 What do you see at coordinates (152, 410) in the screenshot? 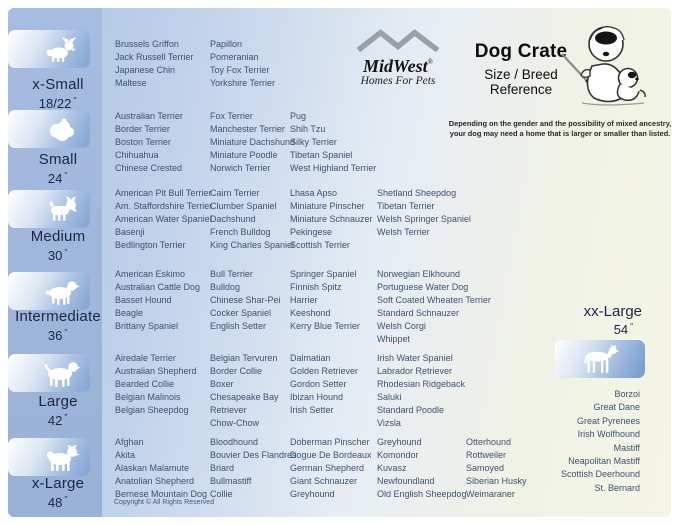
I see `breed-name: Belgian Sheepdog` at bounding box center [152, 410].